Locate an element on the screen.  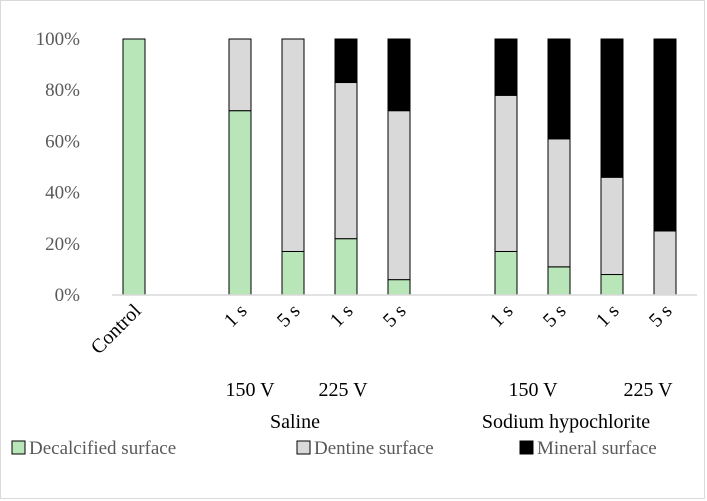
solution-label-saline: Saline is located at coordinates (295, 422).